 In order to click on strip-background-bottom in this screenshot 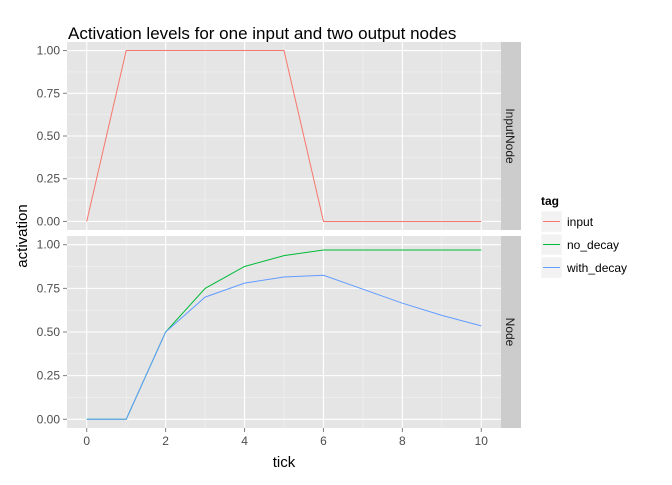, I will do `click(511, 332)`.